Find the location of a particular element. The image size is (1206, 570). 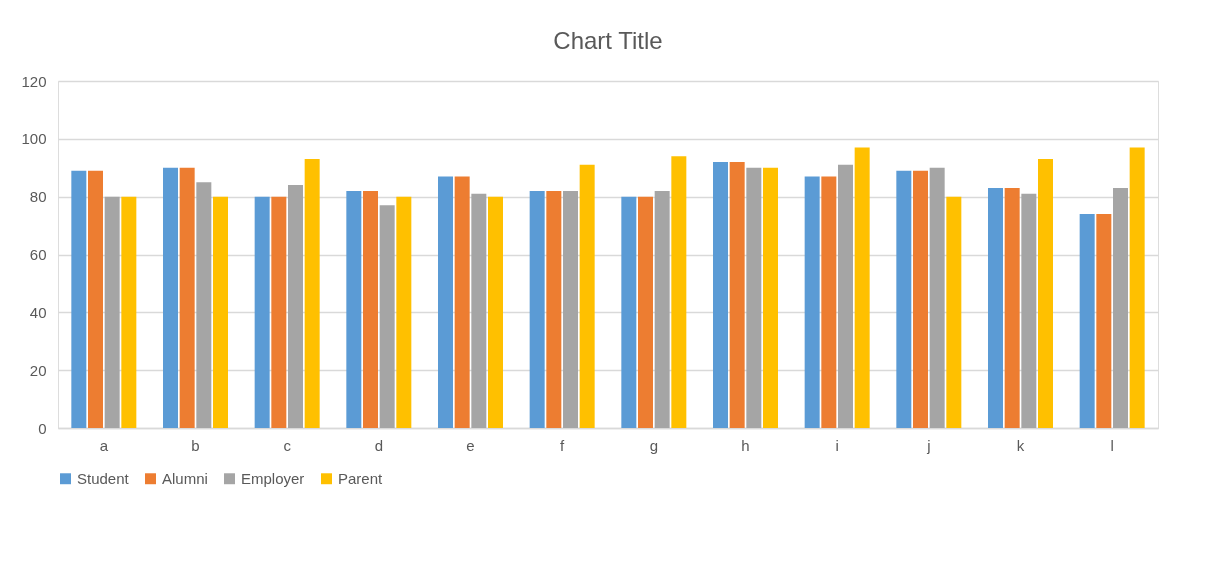

x-tick-label: j is located at coordinates (928, 445).